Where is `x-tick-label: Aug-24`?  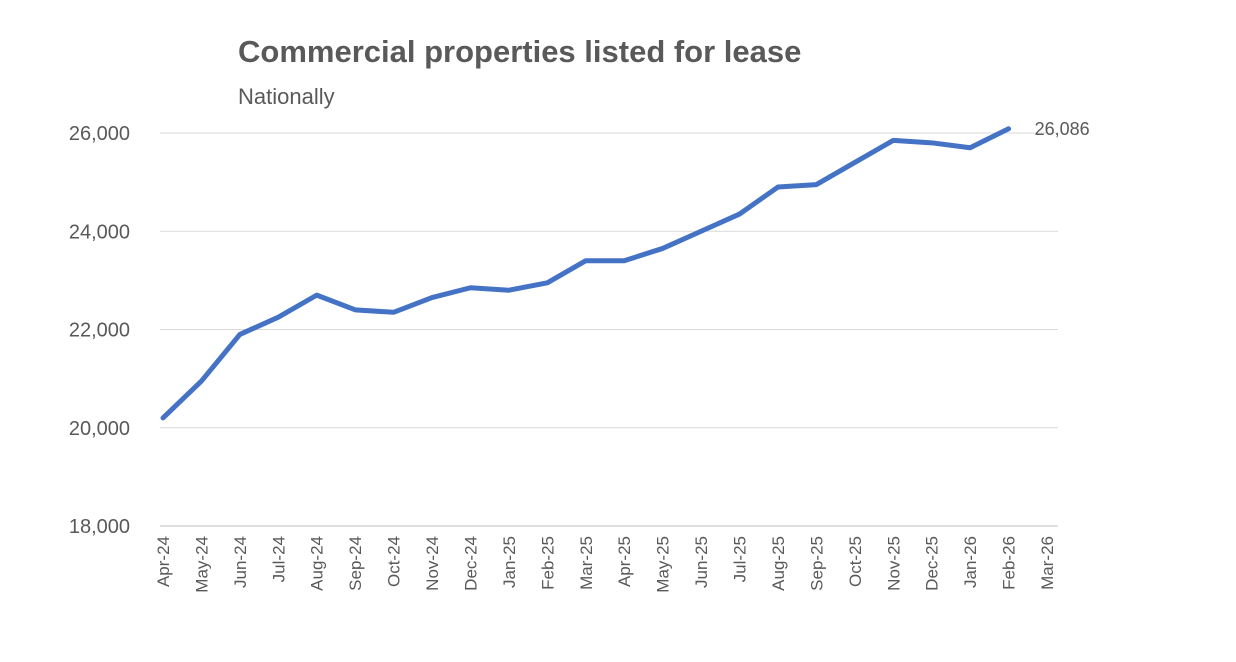
x-tick-label: Aug-24 is located at coordinates (317, 563).